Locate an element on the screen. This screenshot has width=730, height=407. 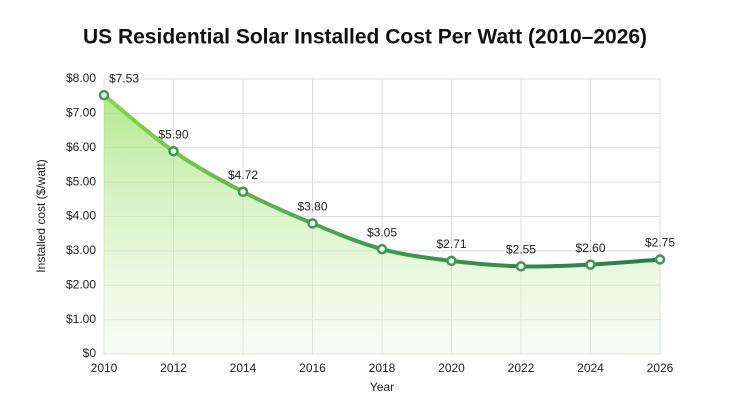
x-tick-label: 2016 is located at coordinates (312, 368).